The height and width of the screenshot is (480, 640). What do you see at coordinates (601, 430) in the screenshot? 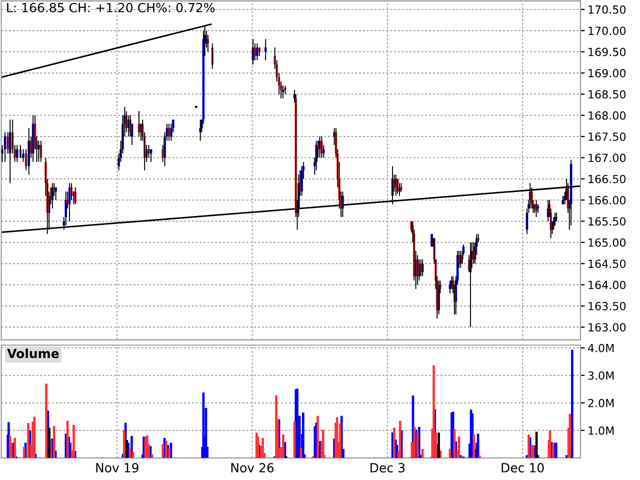
I see `y-tick-label: 1.0M` at bounding box center [601, 430].